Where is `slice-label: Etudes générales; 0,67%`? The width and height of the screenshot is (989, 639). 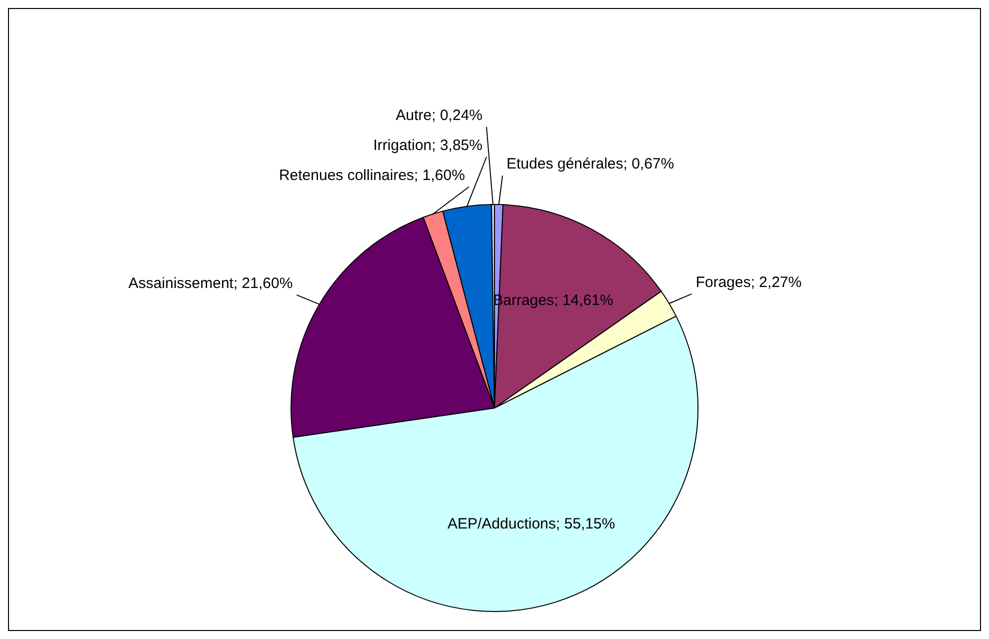
slice-label: Etudes générales; 0,67% is located at coordinates (590, 164).